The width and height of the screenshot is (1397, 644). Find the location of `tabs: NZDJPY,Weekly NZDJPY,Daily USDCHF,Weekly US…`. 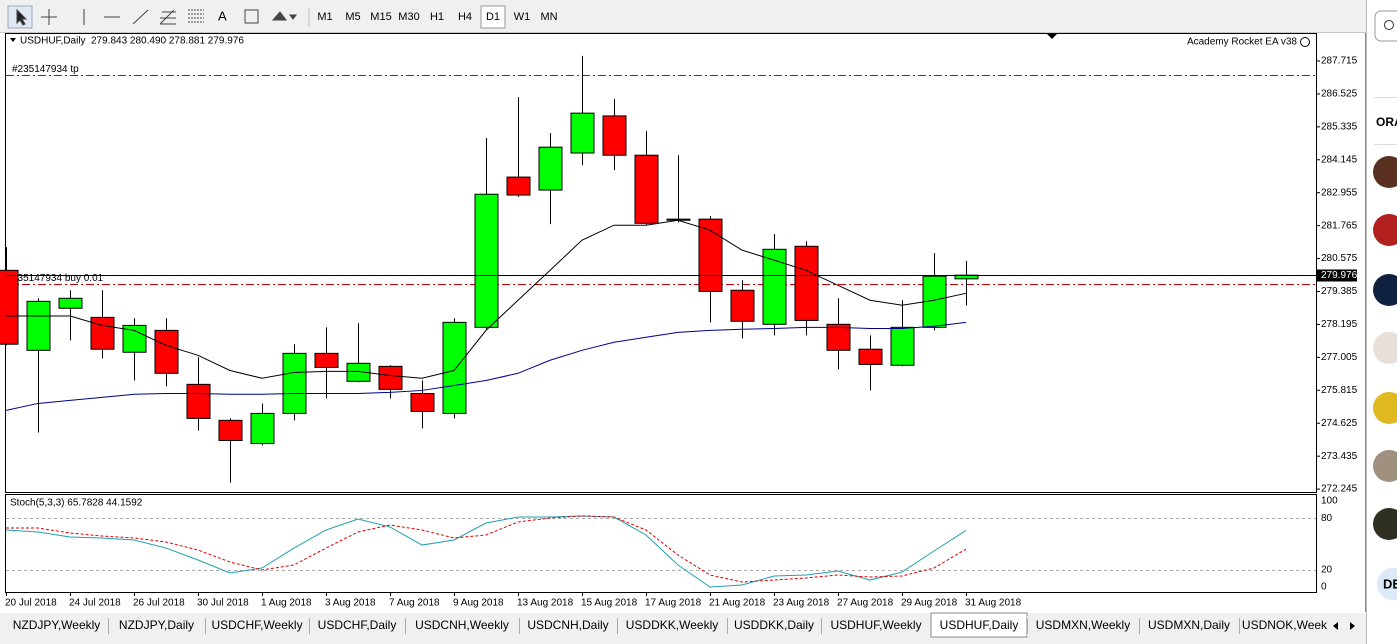

tabs: NZDJPY,Weekly NZDJPY,Daily USDCHF,Weekly US… is located at coordinates (667, 625).